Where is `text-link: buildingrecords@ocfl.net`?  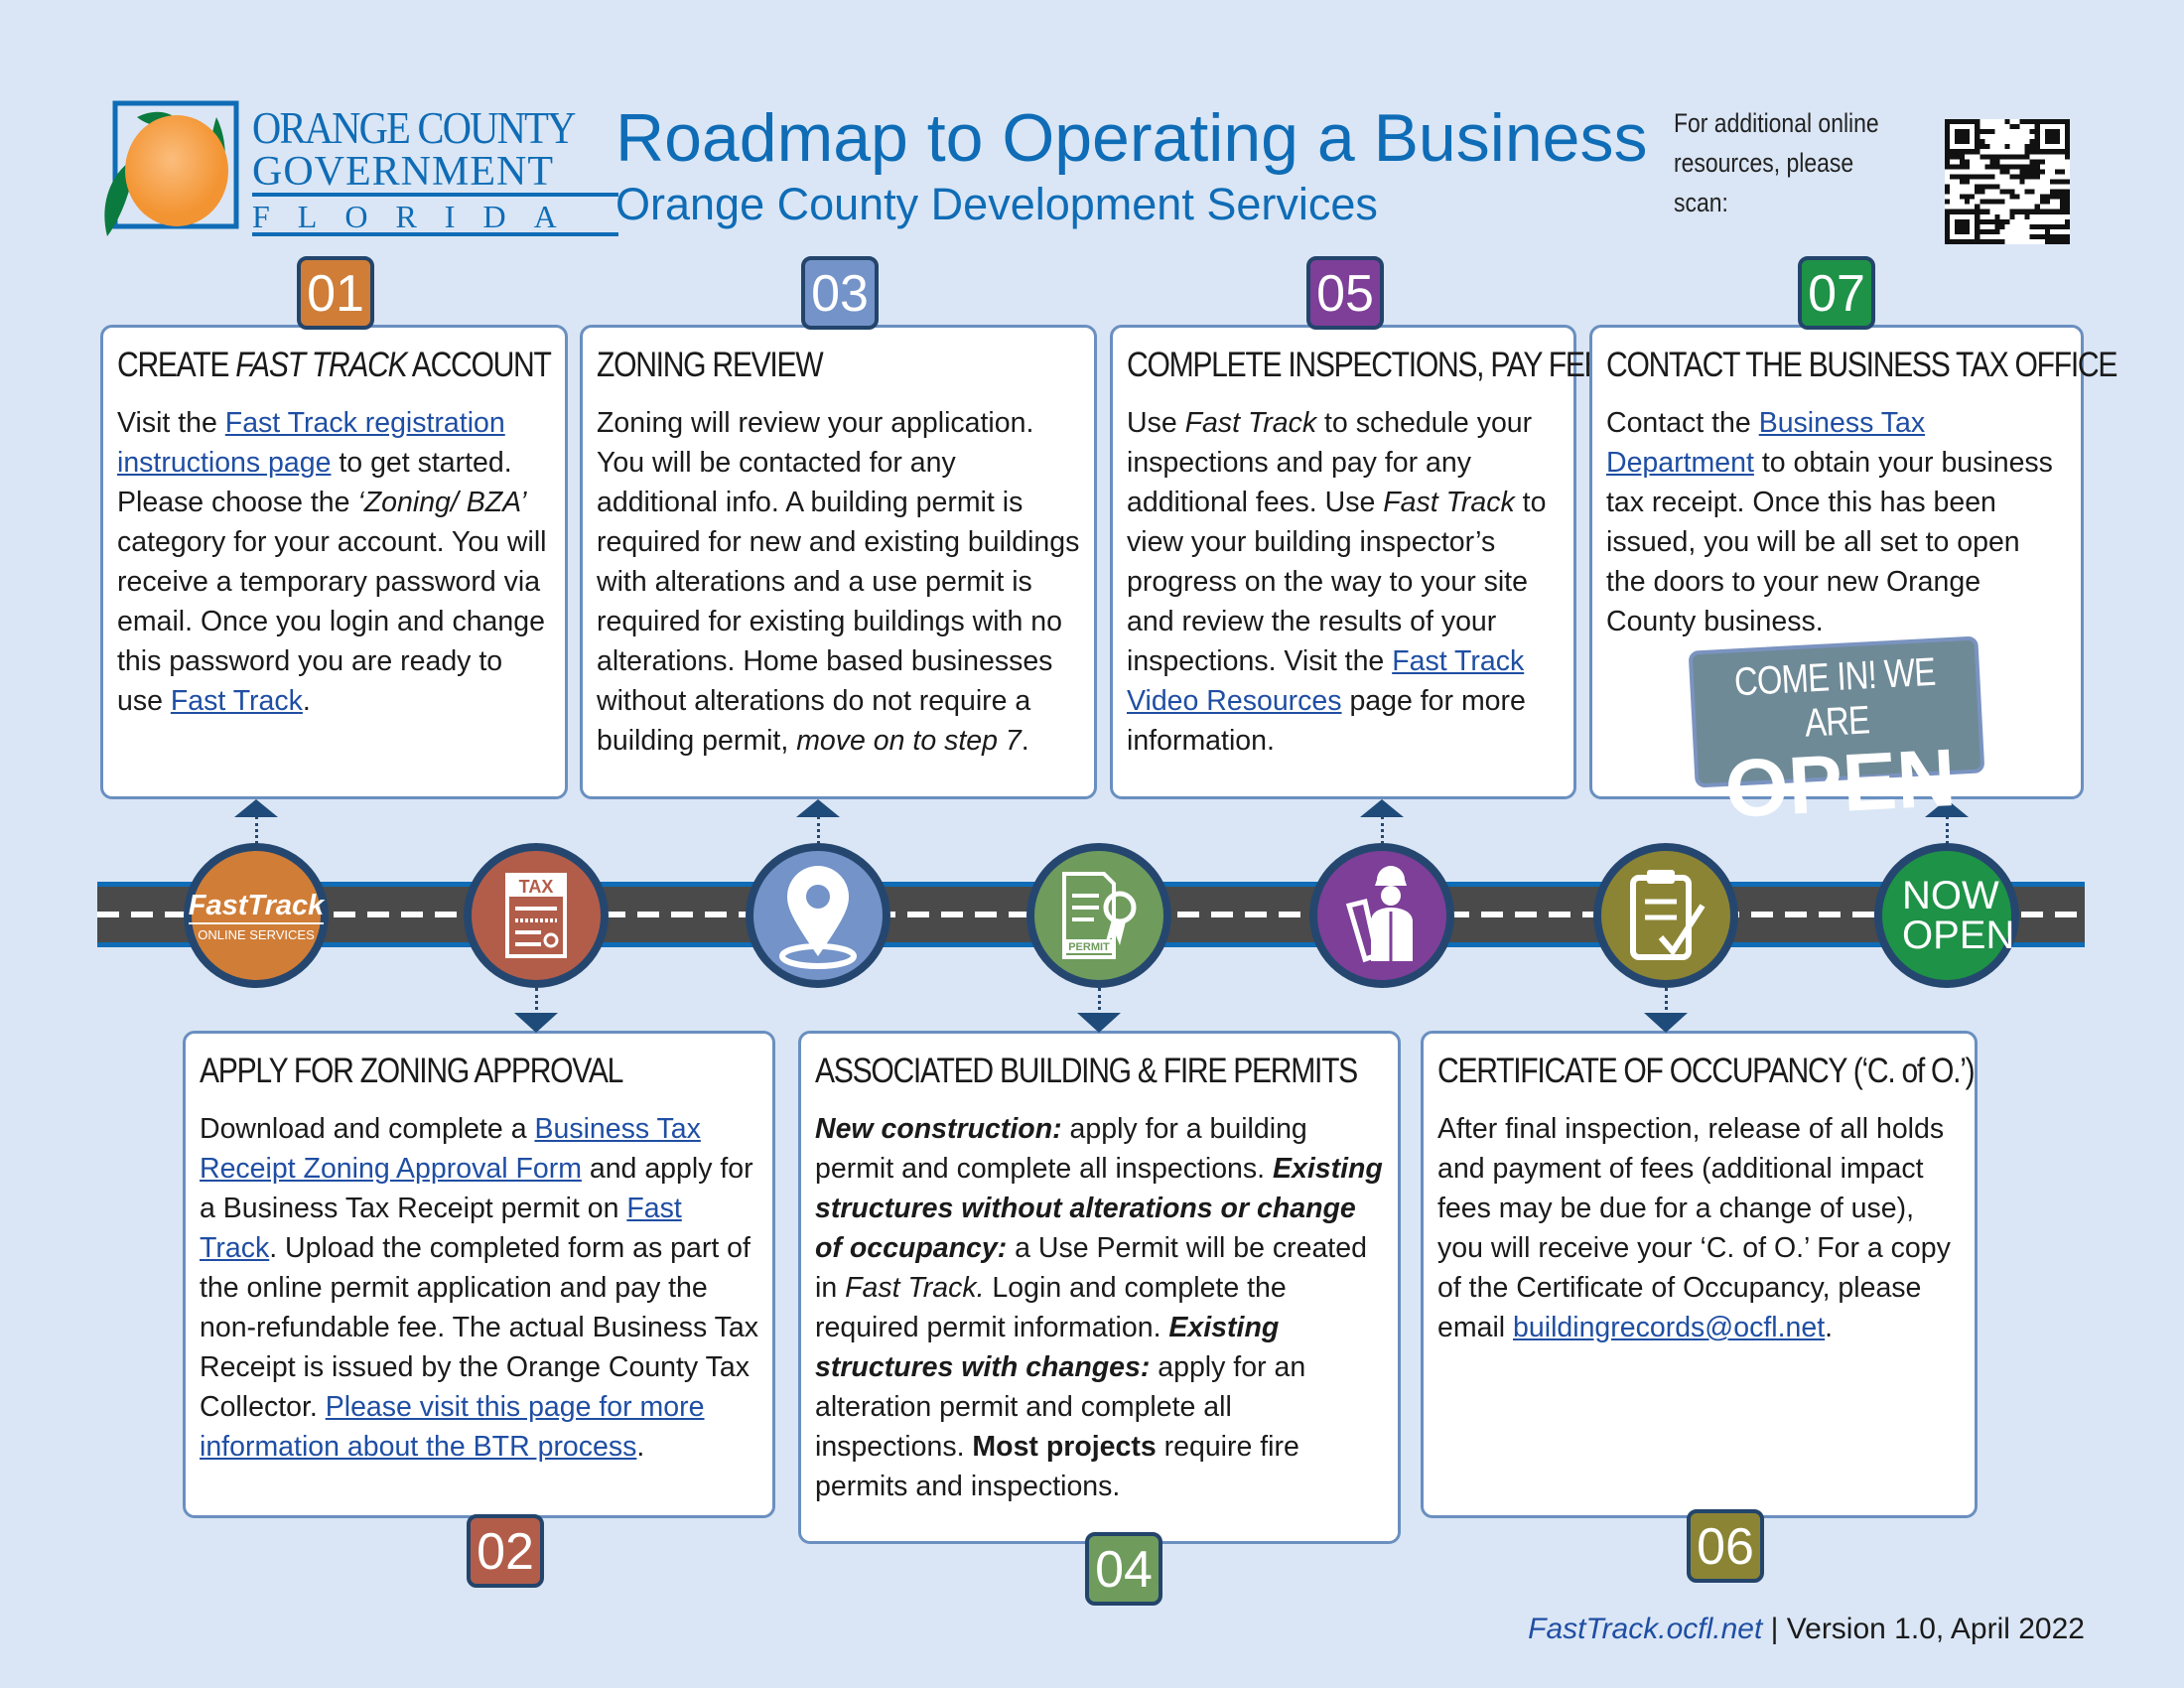 text-link: buildingrecords@ocfl.net is located at coordinates (1669, 1327).